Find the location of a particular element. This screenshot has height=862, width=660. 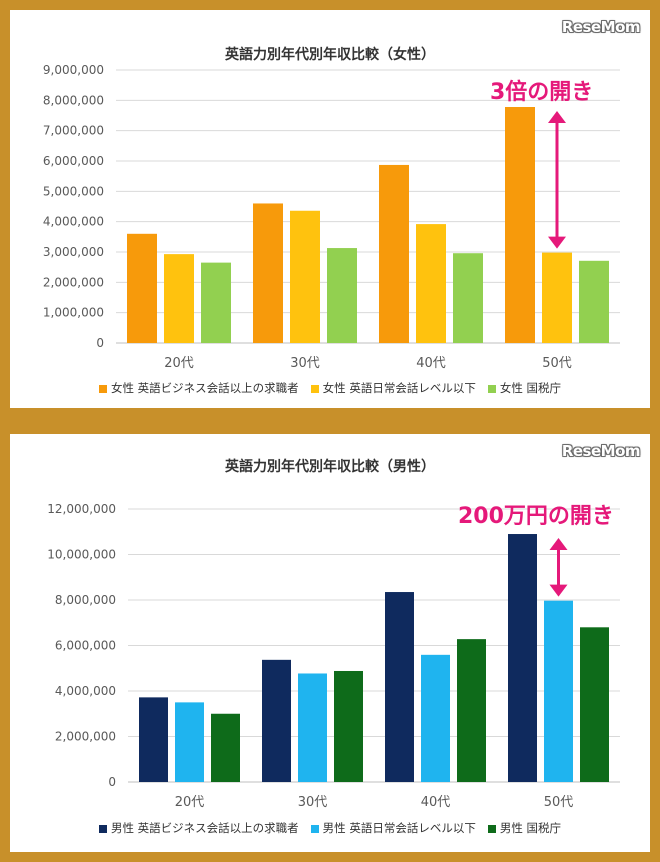

y-tick-label: 9,000,000 is located at coordinates (73, 70).